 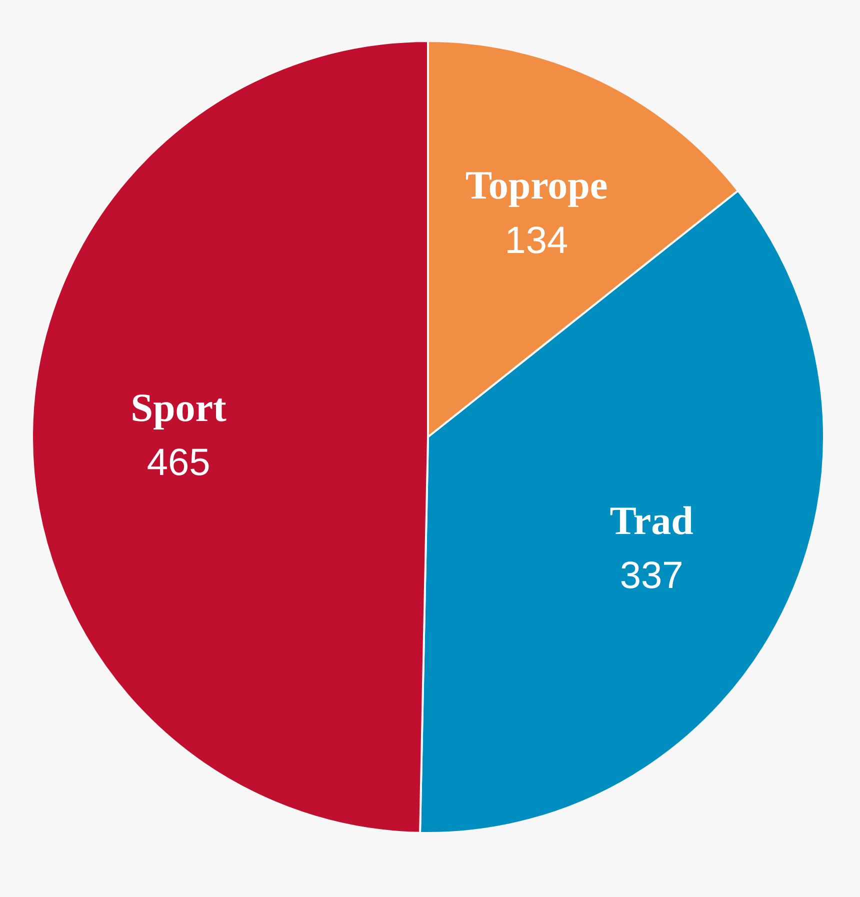 What do you see at coordinates (178, 463) in the screenshot?
I see `data-label: 465` at bounding box center [178, 463].